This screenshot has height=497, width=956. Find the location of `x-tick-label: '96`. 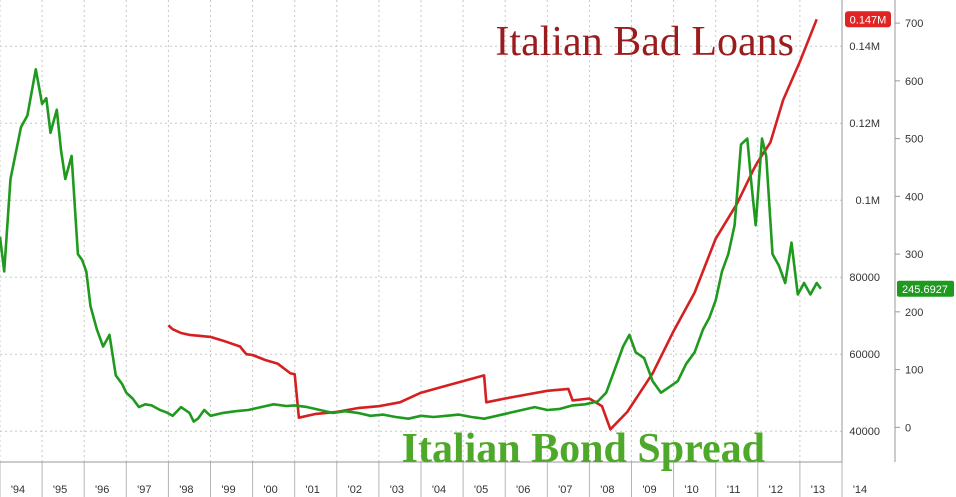

x-tick-label: '96 is located at coordinates (102, 490).